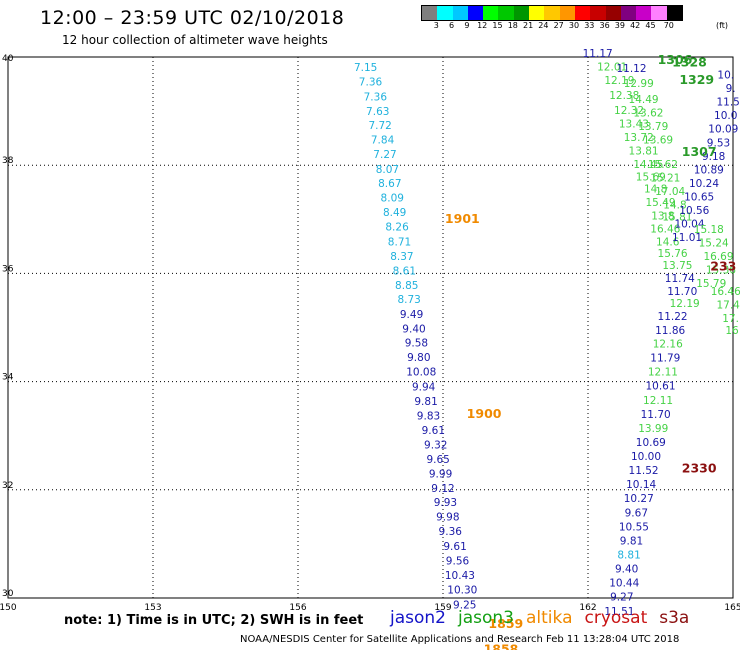 The height and width of the screenshot is (650, 740). I want to click on legend-item-cryosat: cryosat, so click(616, 618).